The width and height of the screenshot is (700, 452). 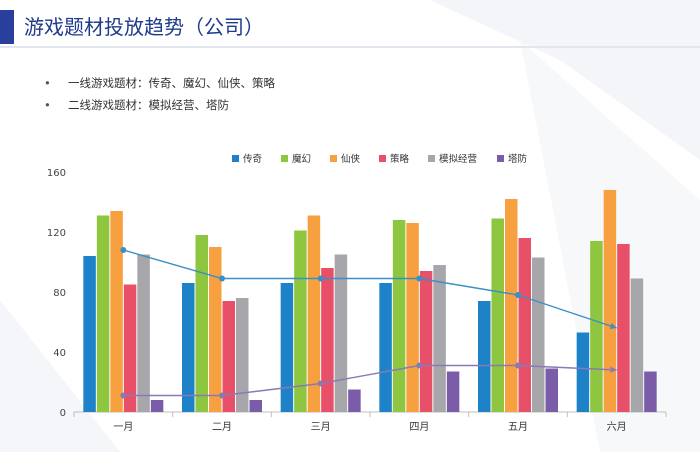 What do you see at coordinates (453, 391) in the screenshot?
I see `bar-塔防-四月` at bounding box center [453, 391].